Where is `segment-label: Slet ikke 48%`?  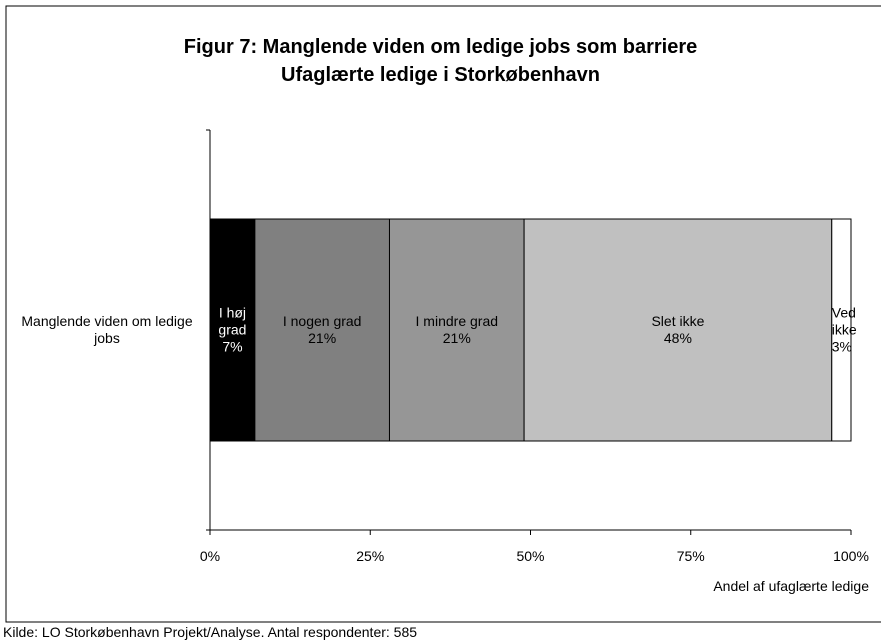 segment-label: Slet ikke 48% is located at coordinates (678, 330).